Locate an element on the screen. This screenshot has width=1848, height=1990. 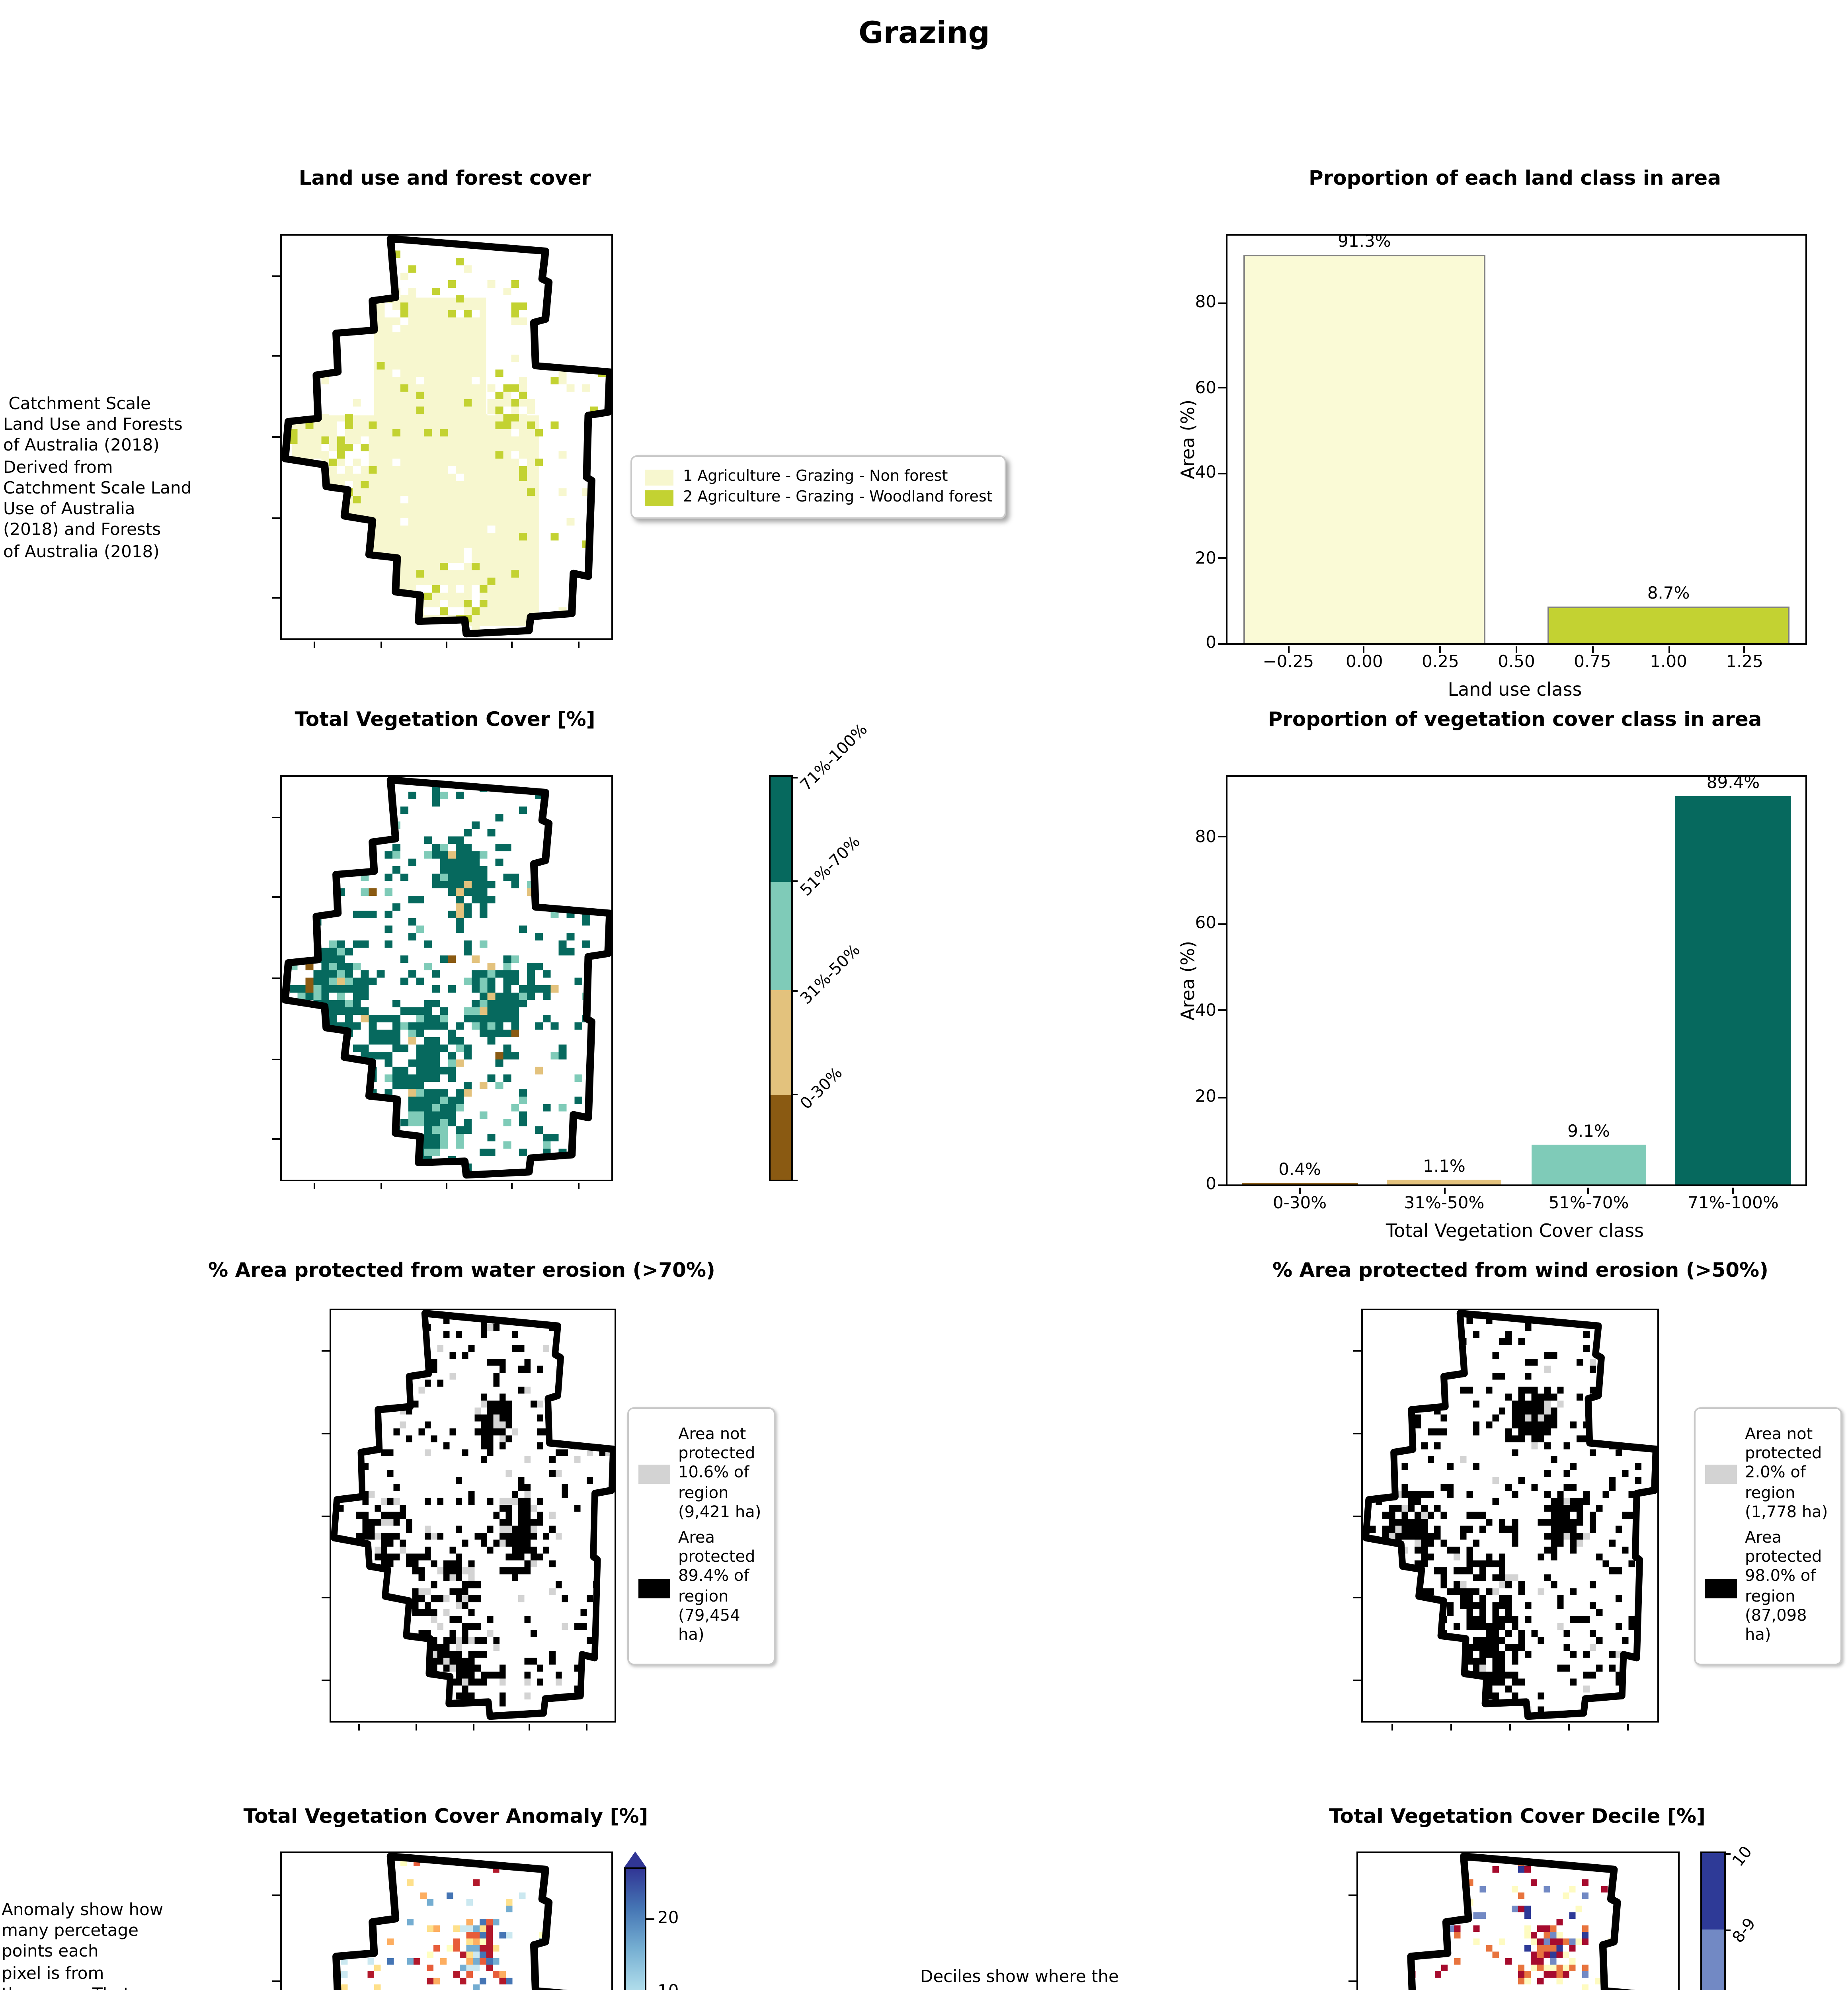
y-tick-label: 60 is located at coordinates (1206, 924).